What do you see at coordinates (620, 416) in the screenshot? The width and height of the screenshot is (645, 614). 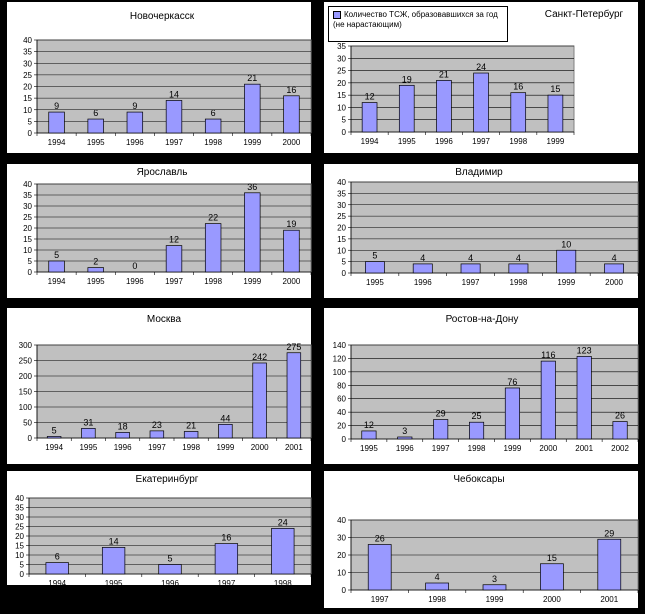 I see `data-label-2002: 26` at bounding box center [620, 416].